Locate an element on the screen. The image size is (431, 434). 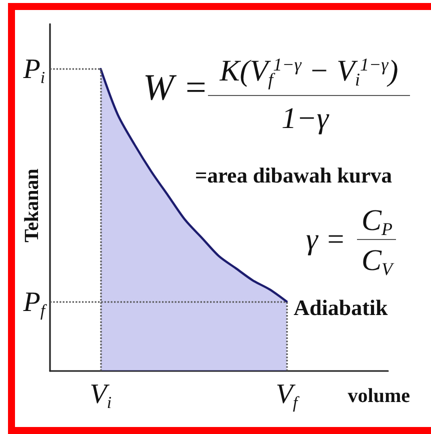
y-axis-title: Tekanan is located at coordinates (32, 205).